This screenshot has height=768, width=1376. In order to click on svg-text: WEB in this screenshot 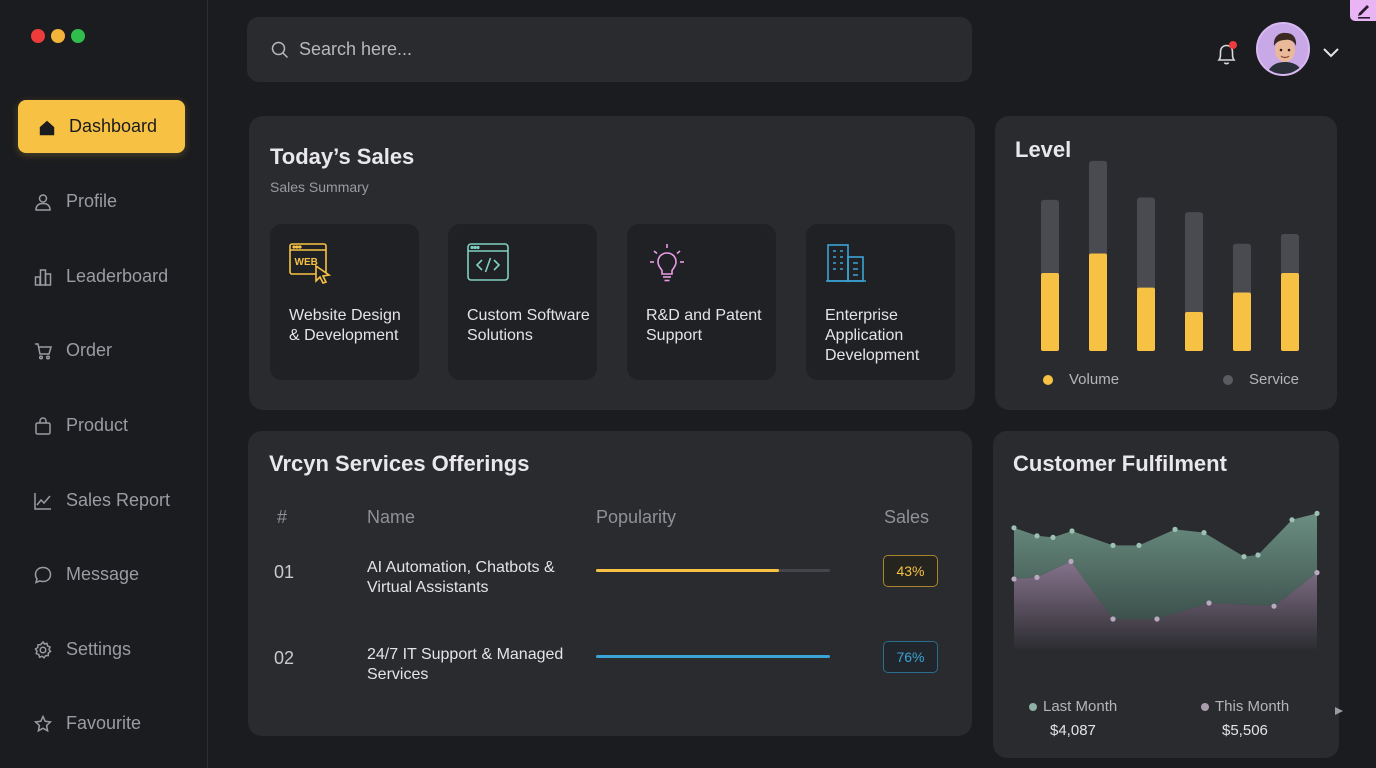, I will do `click(306, 262)`.